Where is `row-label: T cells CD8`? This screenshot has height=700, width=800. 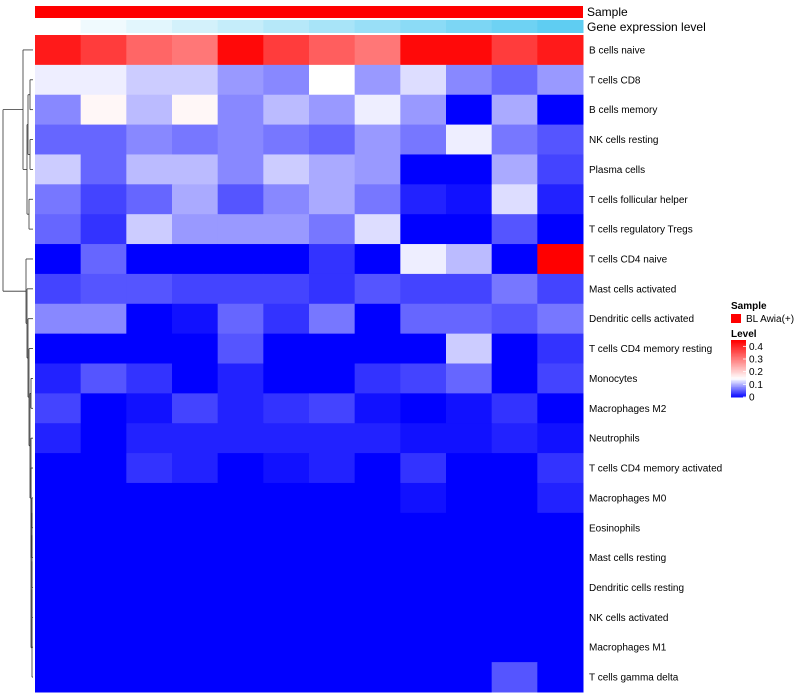 row-label: T cells CD8 is located at coordinates (615, 80).